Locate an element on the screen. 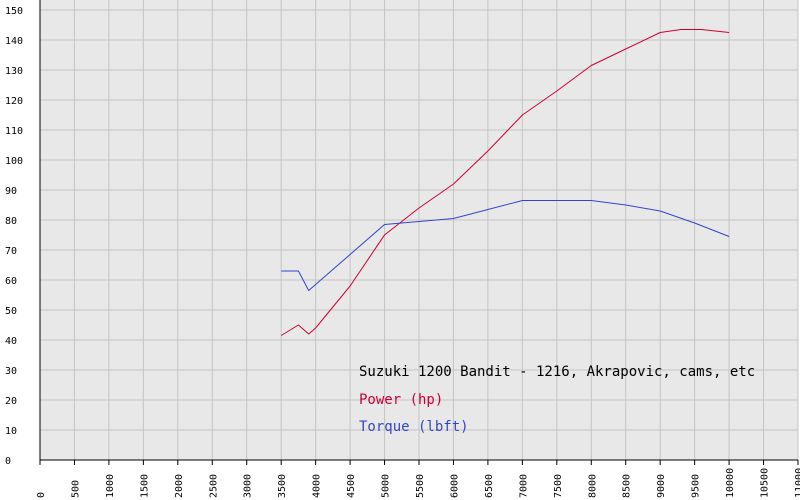  x-tick-label: 9000 is located at coordinates (661, 486).